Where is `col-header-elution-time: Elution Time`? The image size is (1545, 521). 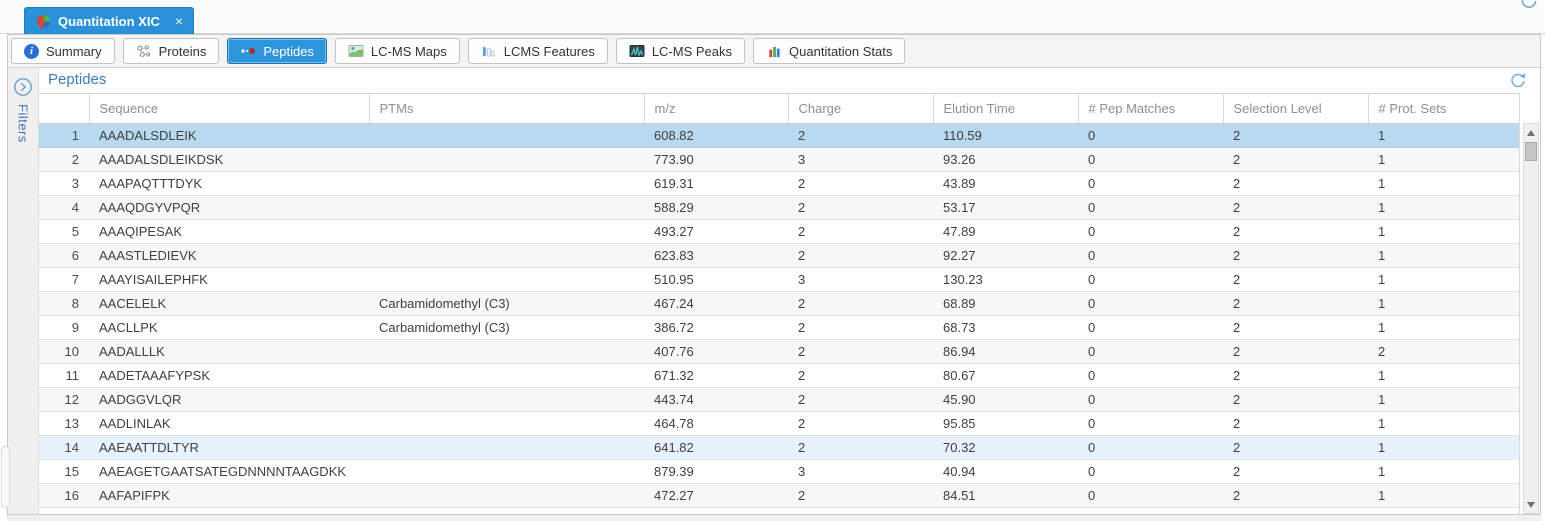 col-header-elution-time: Elution Time is located at coordinates (1006, 109).